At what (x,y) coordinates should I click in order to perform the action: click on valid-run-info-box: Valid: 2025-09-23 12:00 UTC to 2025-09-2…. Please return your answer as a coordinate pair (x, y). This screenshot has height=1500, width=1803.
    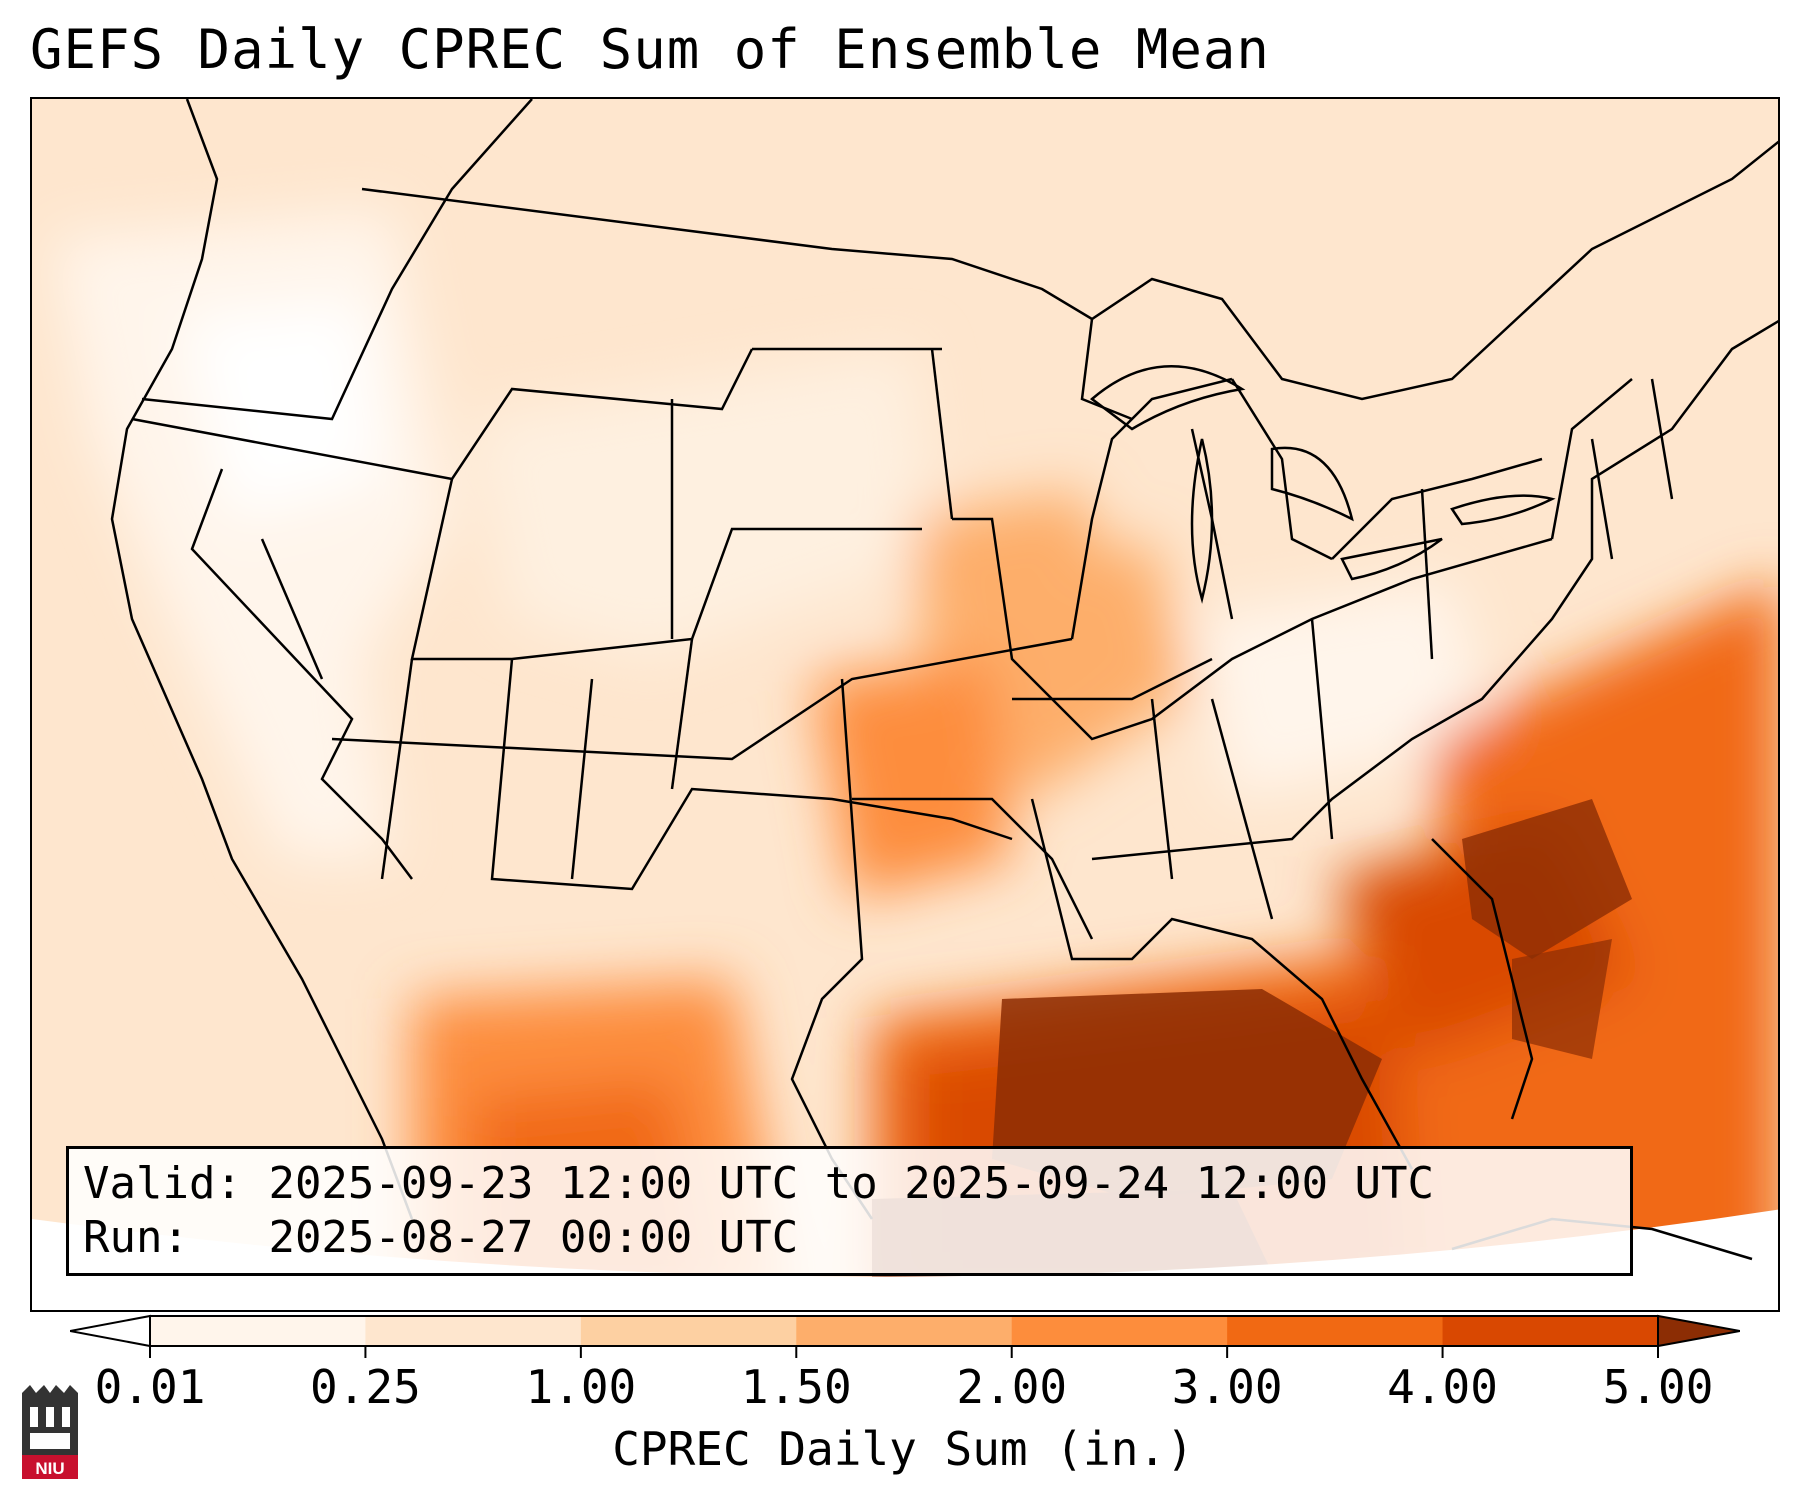
    Looking at the image, I should click on (849, 1211).